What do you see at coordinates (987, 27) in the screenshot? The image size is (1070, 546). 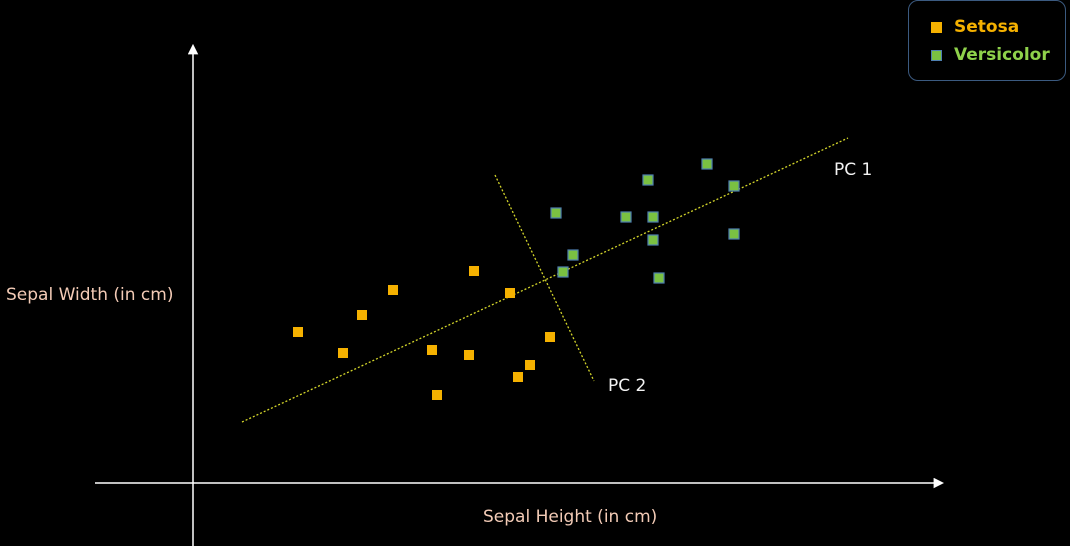 I see `legend-label-setosa: Setosa` at bounding box center [987, 27].